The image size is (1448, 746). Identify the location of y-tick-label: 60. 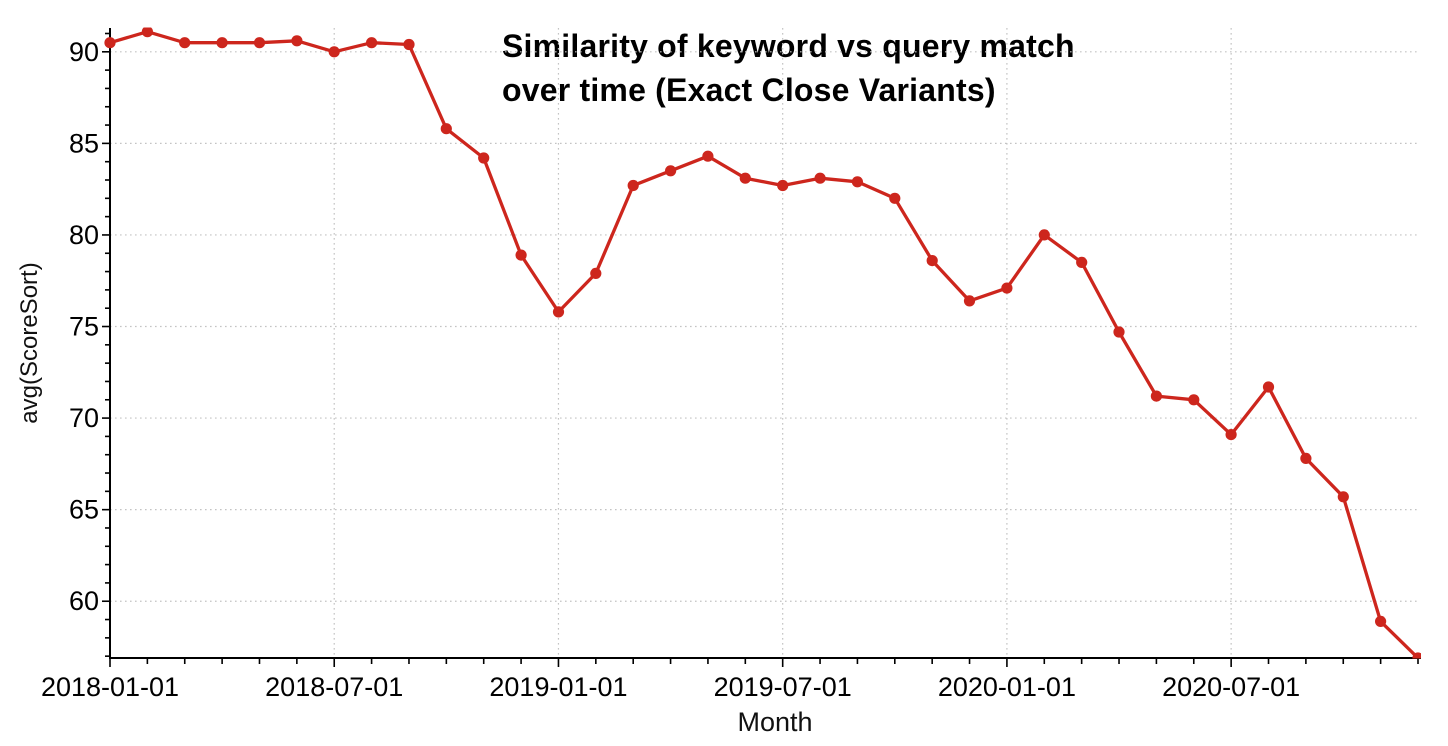
(84, 601).